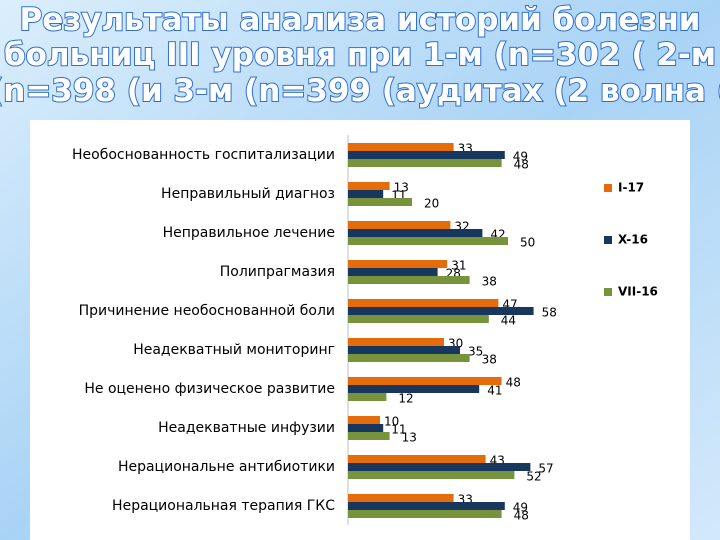 The height and width of the screenshot is (540, 720). What do you see at coordinates (203, 155) in the screenshot?
I see `category-label: Необоснованность госпитализации` at bounding box center [203, 155].